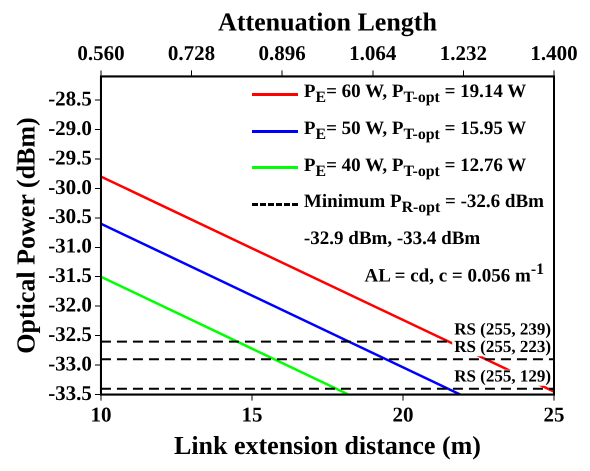 The width and height of the screenshot is (590, 471). What do you see at coordinates (70, 334) in the screenshot?
I see `y-tick-label: -32.5` at bounding box center [70, 334].